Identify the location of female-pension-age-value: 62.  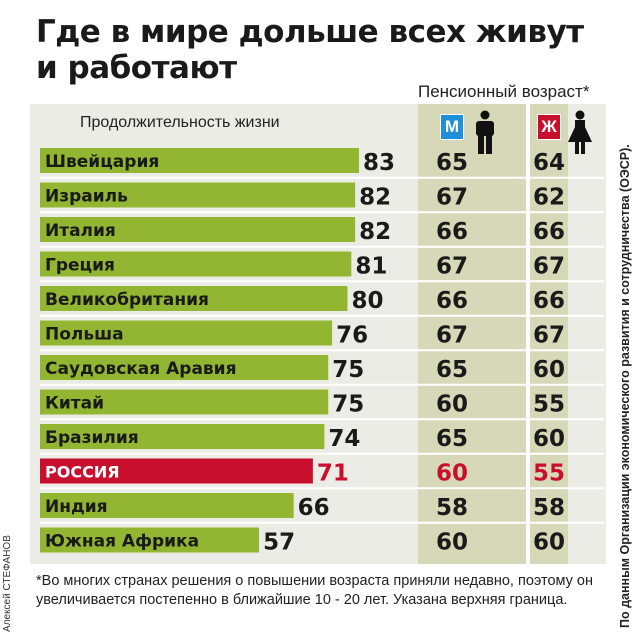
(549, 198).